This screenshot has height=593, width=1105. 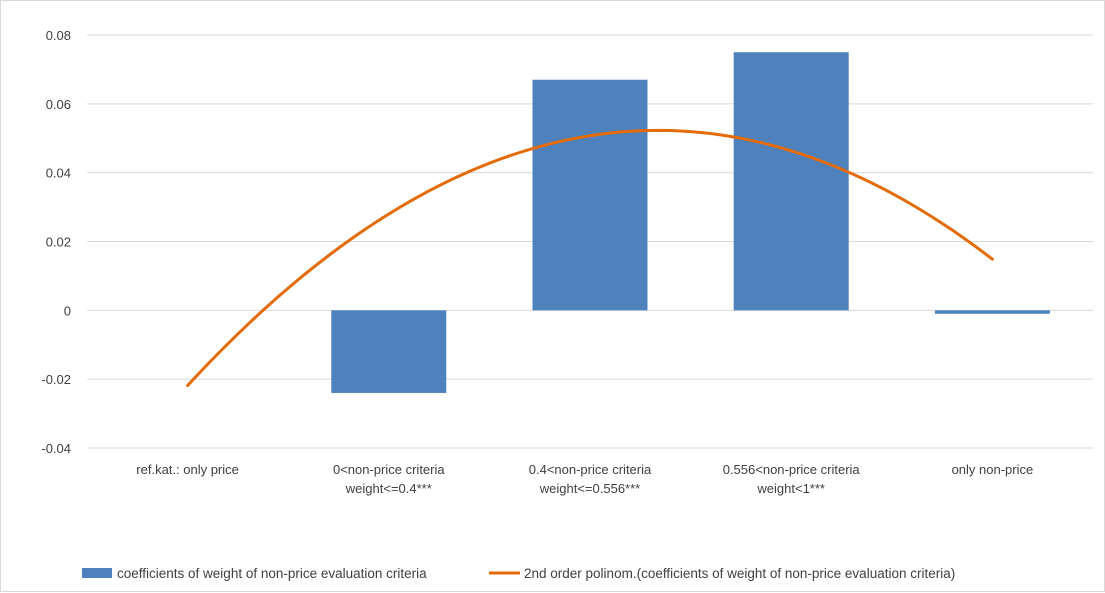 What do you see at coordinates (56, 379) in the screenshot?
I see `y-tick-label: -0.02` at bounding box center [56, 379].